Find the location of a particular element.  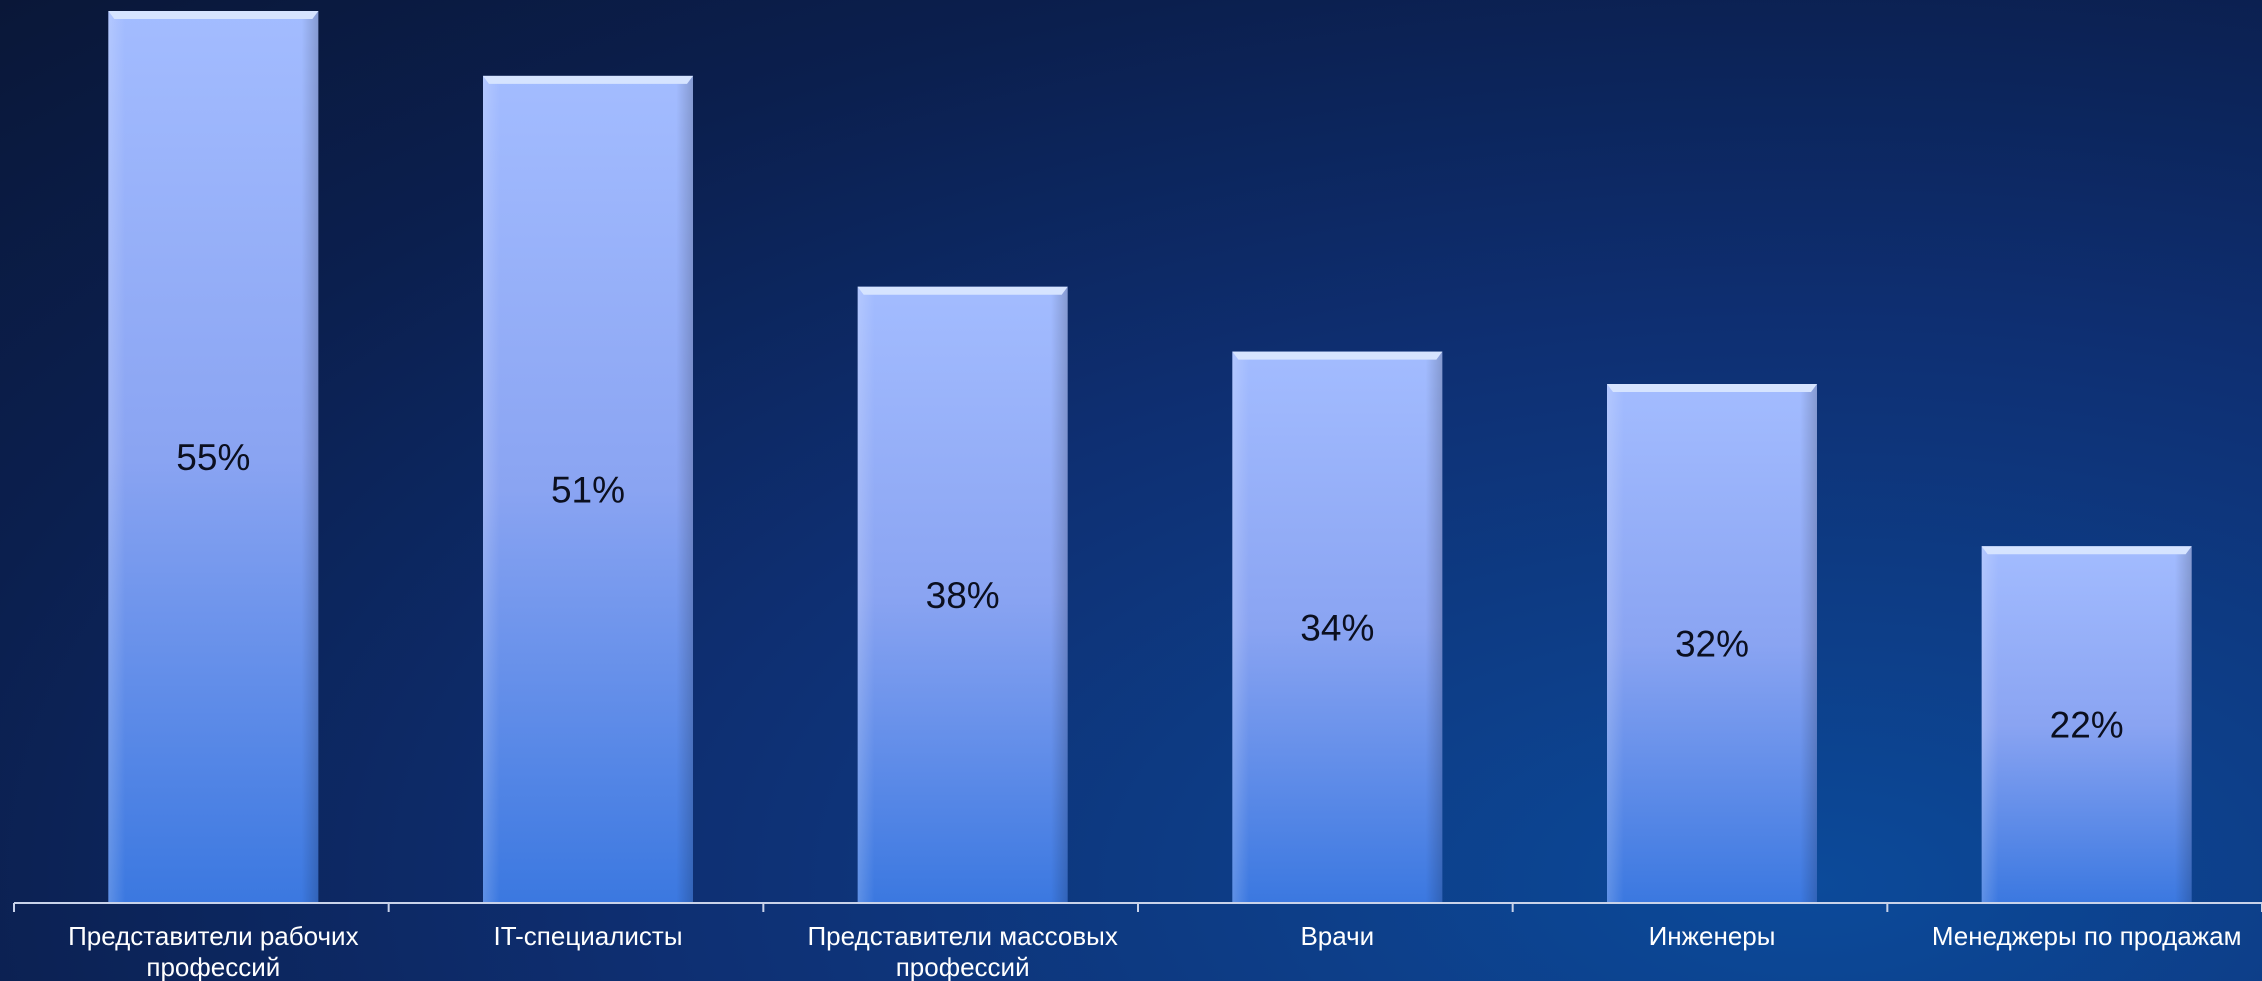

x-axis is located at coordinates (1137, 907).